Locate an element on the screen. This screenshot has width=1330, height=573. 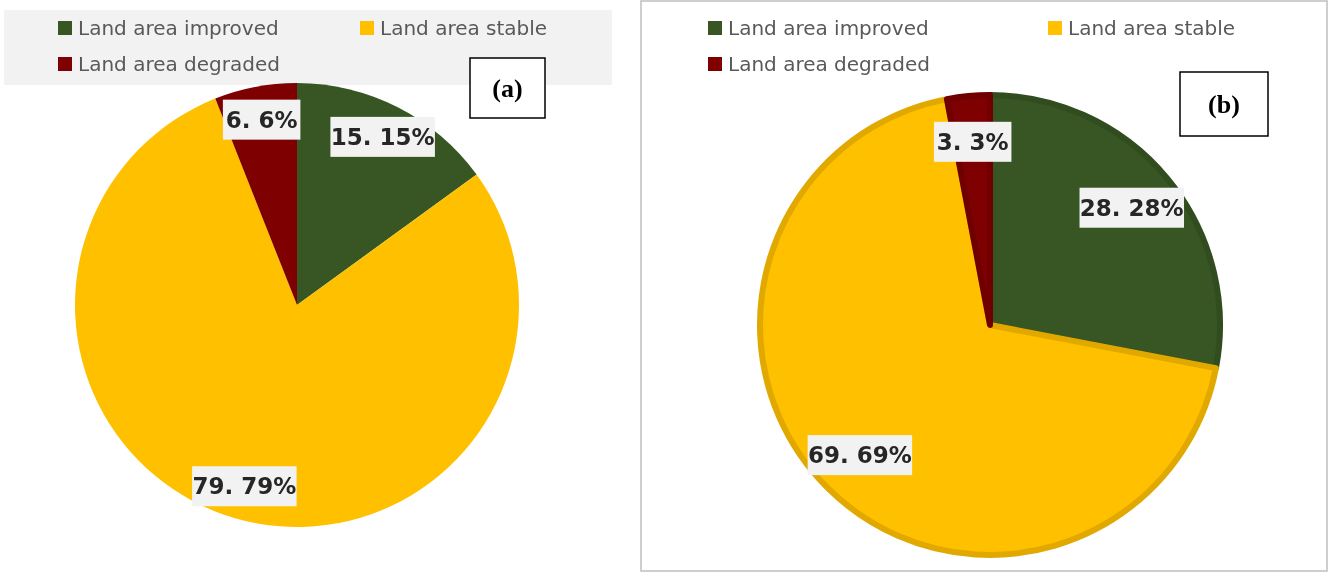
data-label: 79. 79% is located at coordinates (244, 486).